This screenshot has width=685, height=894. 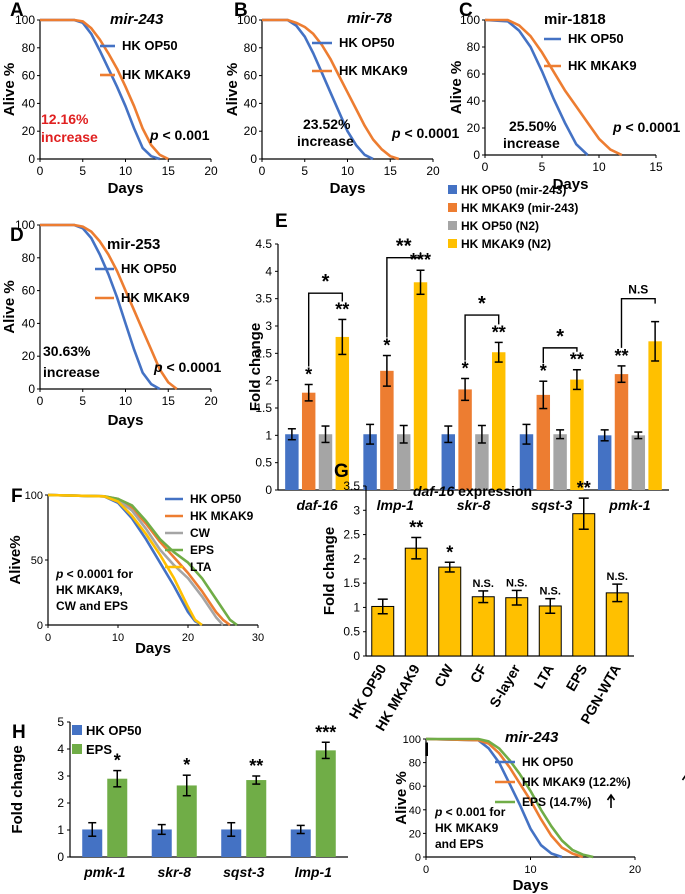 What do you see at coordinates (341, 471) in the screenshot?
I see `panel-label: G` at bounding box center [341, 471].